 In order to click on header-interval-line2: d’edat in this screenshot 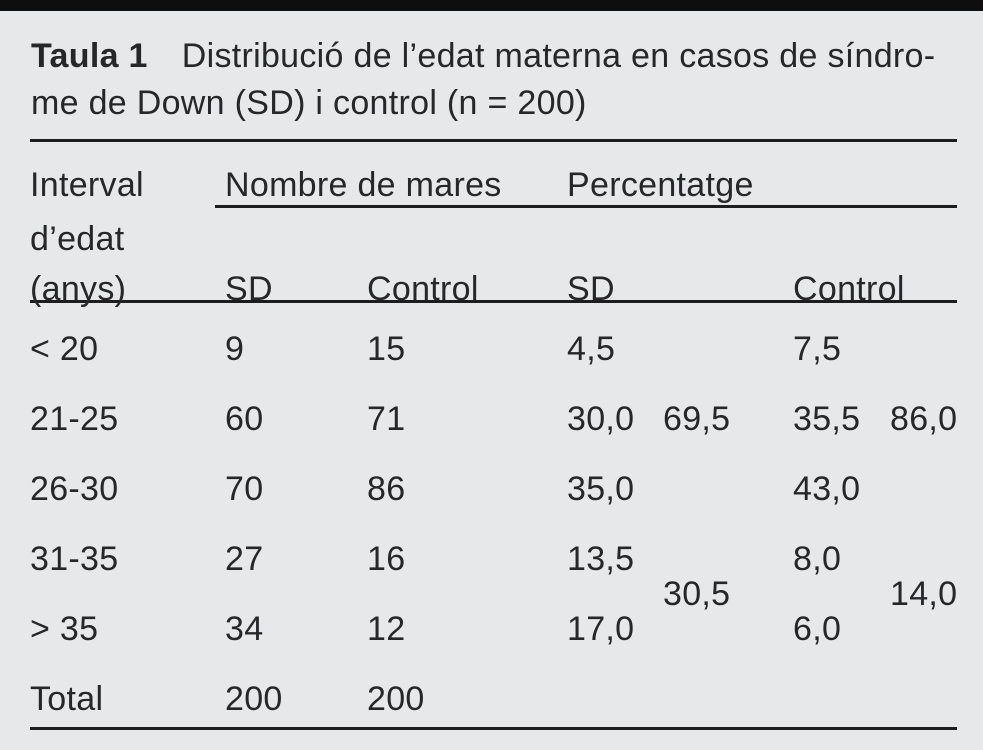, I will do `click(77, 239)`.